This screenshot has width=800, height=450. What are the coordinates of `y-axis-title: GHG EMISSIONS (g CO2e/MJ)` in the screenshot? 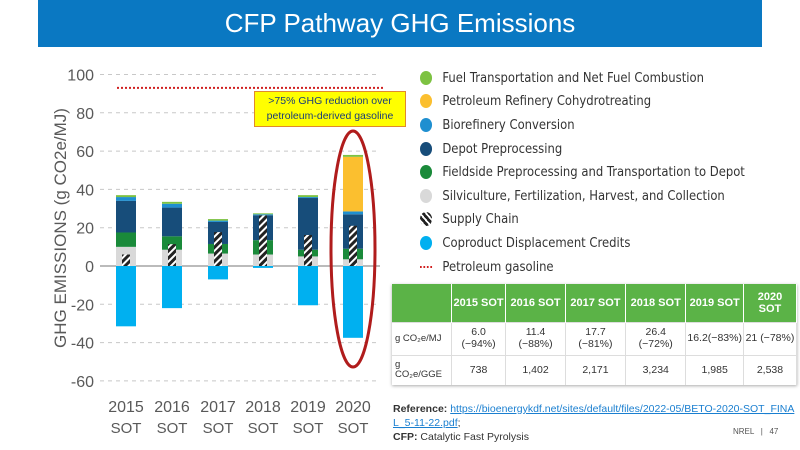 It's located at (60, 228).